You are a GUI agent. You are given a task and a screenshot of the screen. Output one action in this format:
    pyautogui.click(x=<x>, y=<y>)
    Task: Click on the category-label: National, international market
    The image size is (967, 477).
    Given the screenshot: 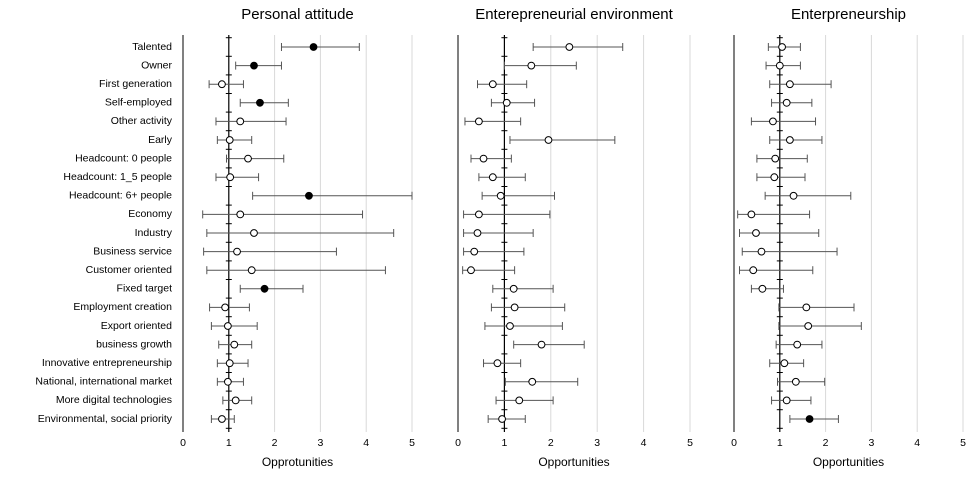 What is the action you would take?
    pyautogui.click(x=103, y=382)
    